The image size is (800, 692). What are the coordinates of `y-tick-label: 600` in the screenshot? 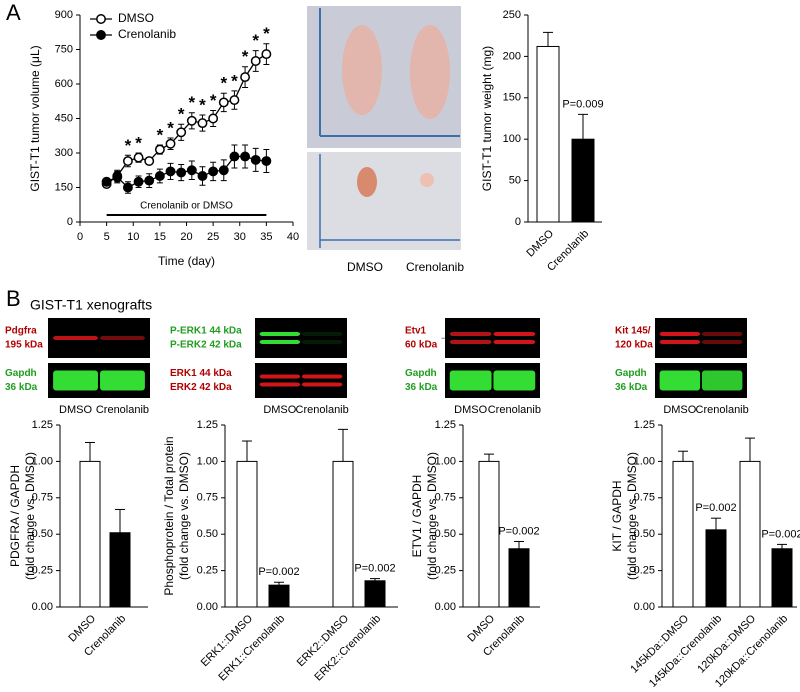 It's located at (64, 84).